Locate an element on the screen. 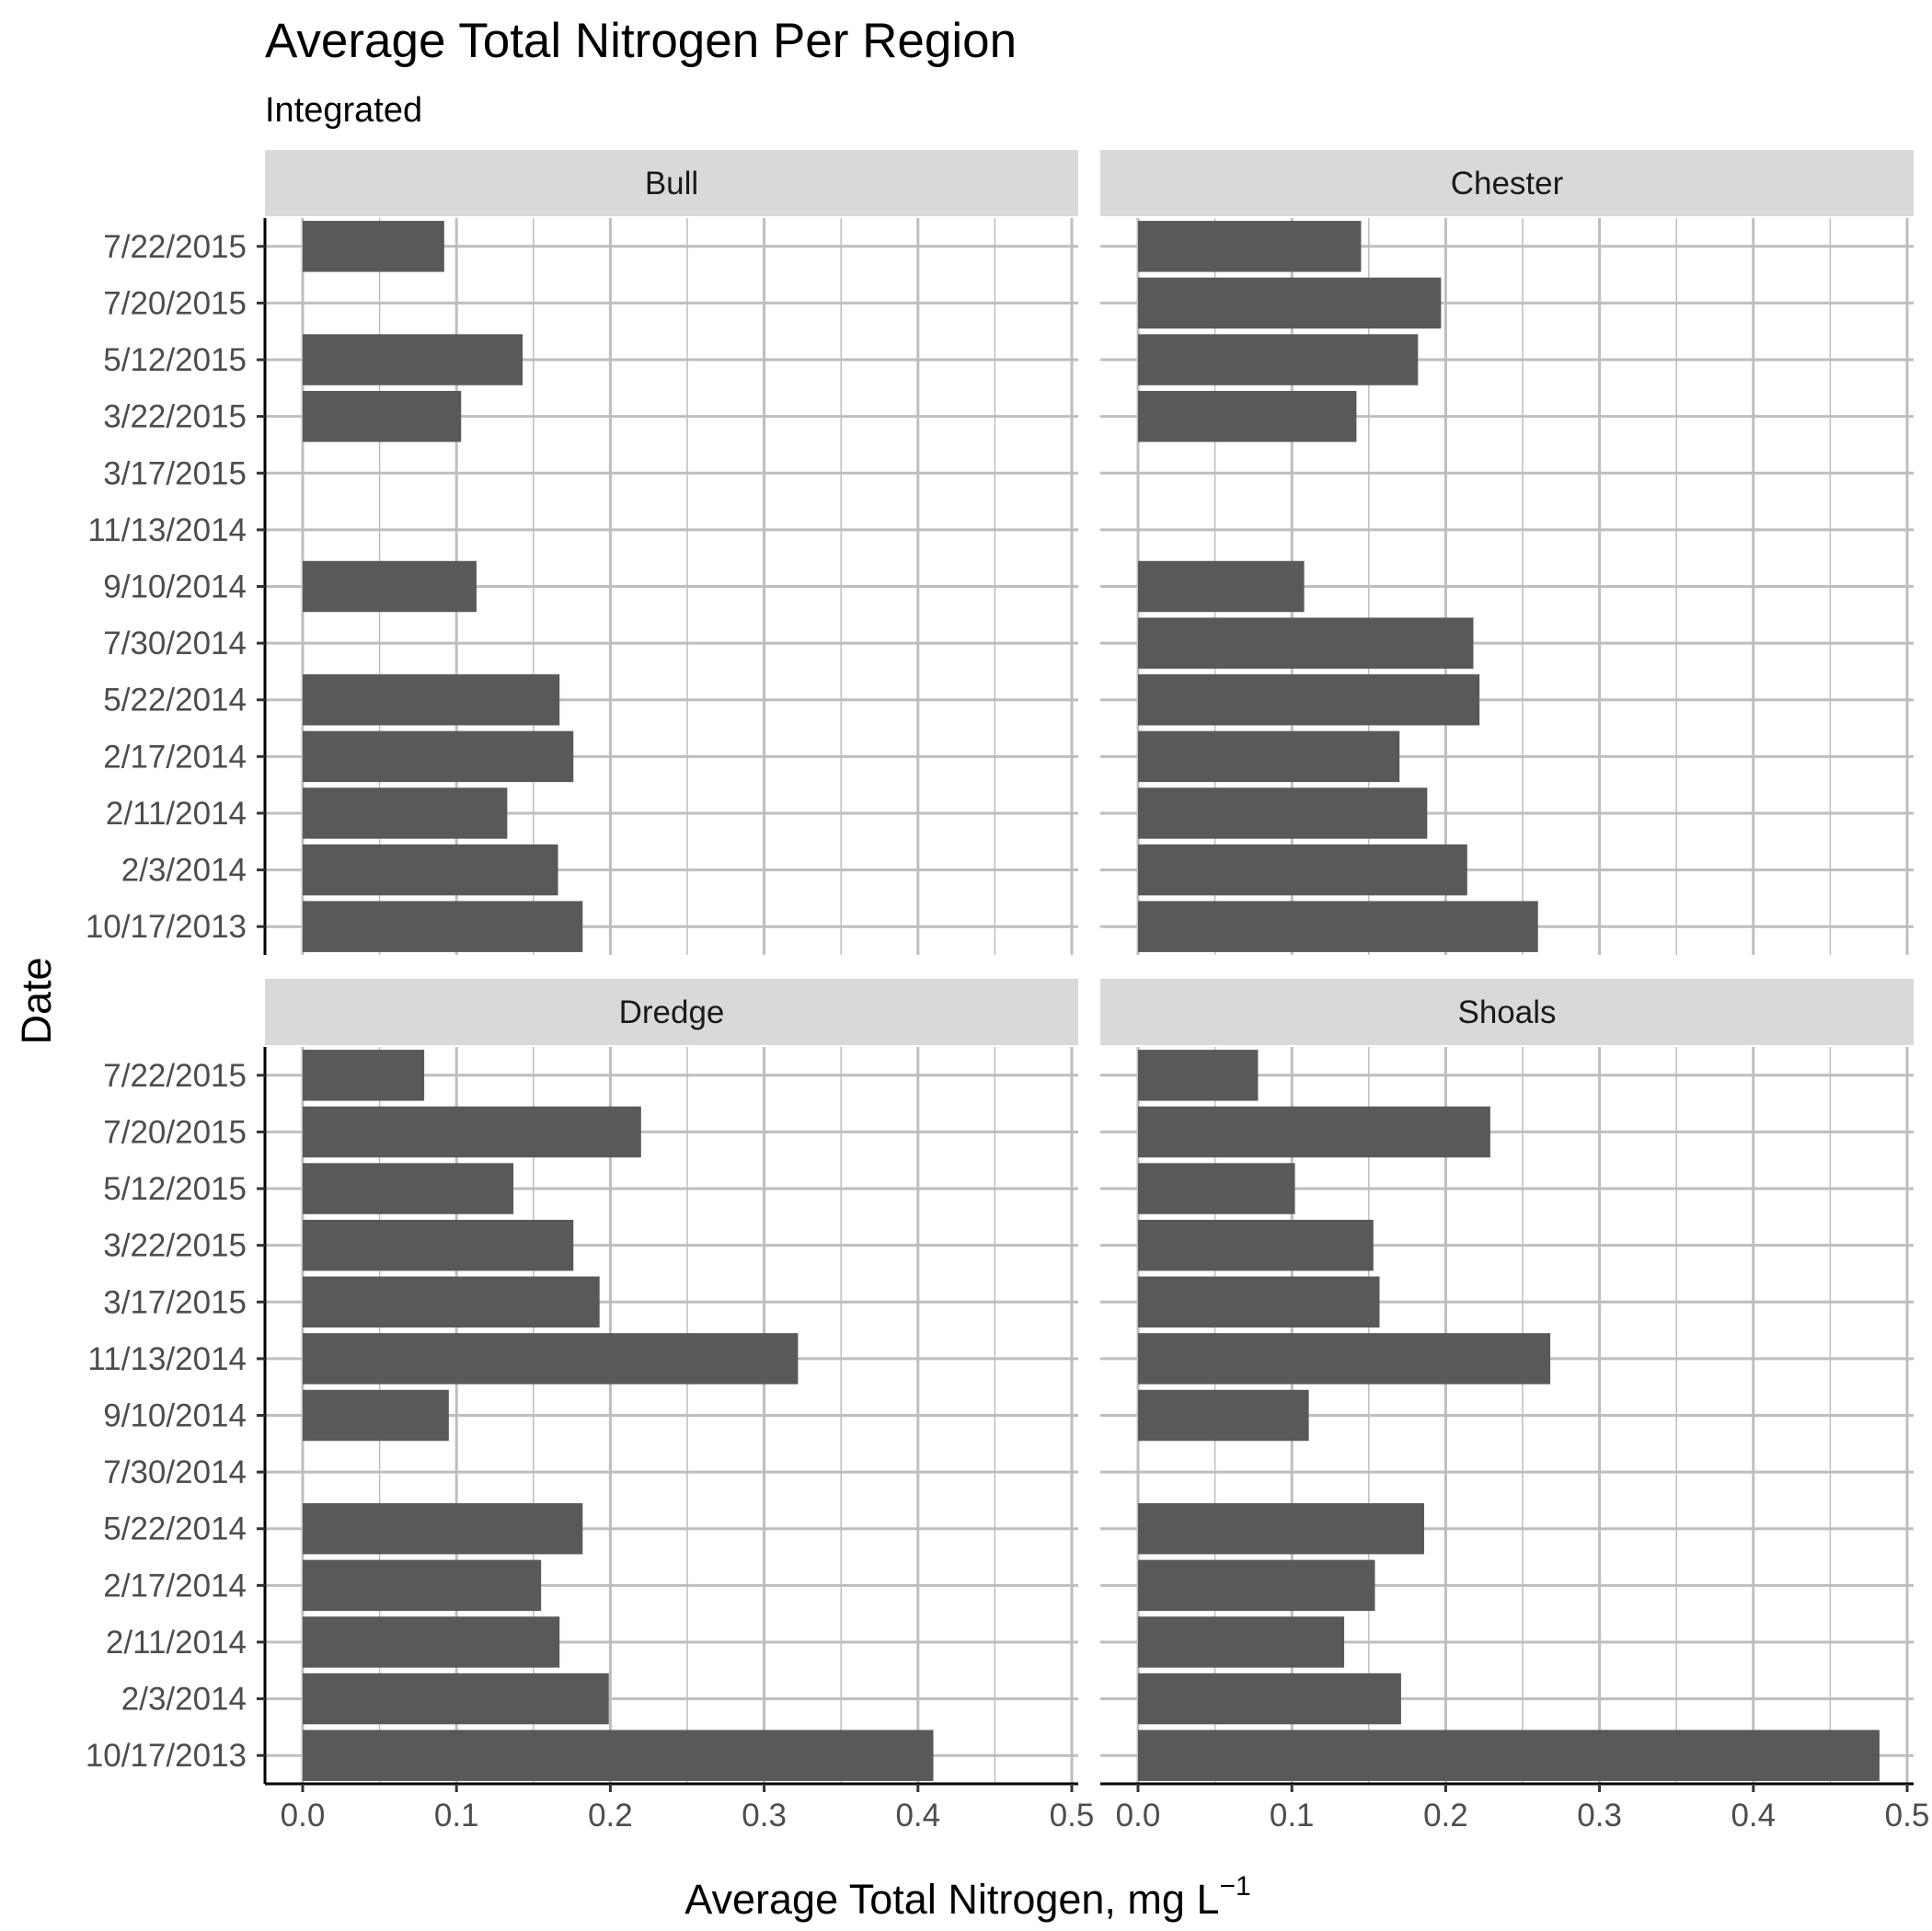  y-axis-title: Date is located at coordinates (36, 1001).